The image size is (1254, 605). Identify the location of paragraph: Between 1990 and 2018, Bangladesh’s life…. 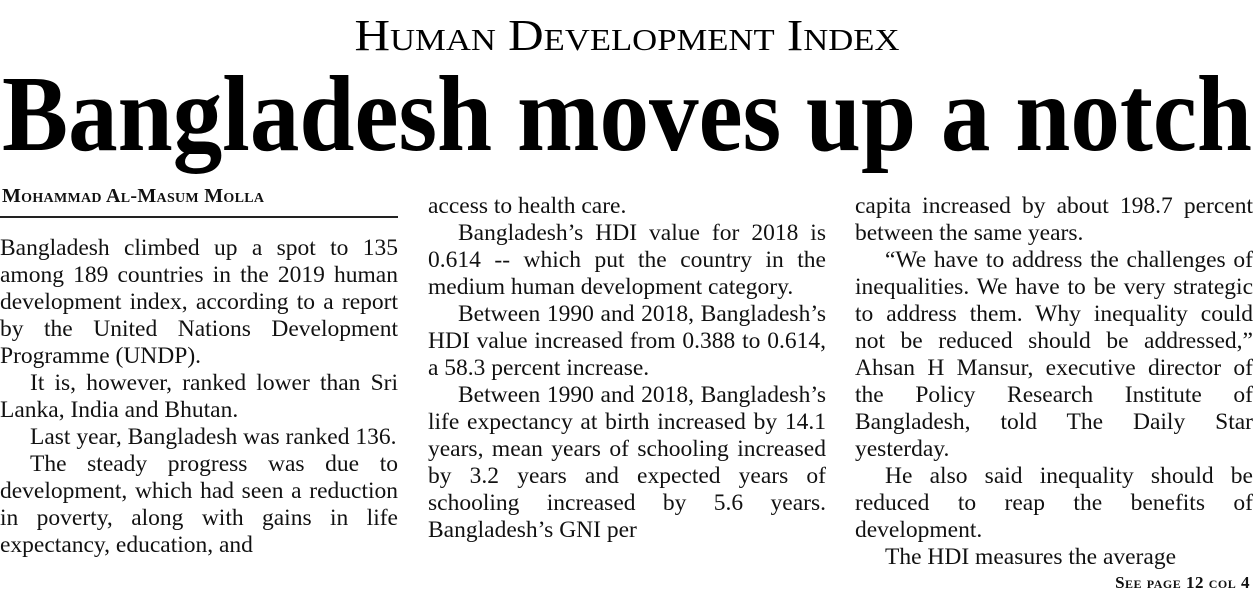
(627, 462).